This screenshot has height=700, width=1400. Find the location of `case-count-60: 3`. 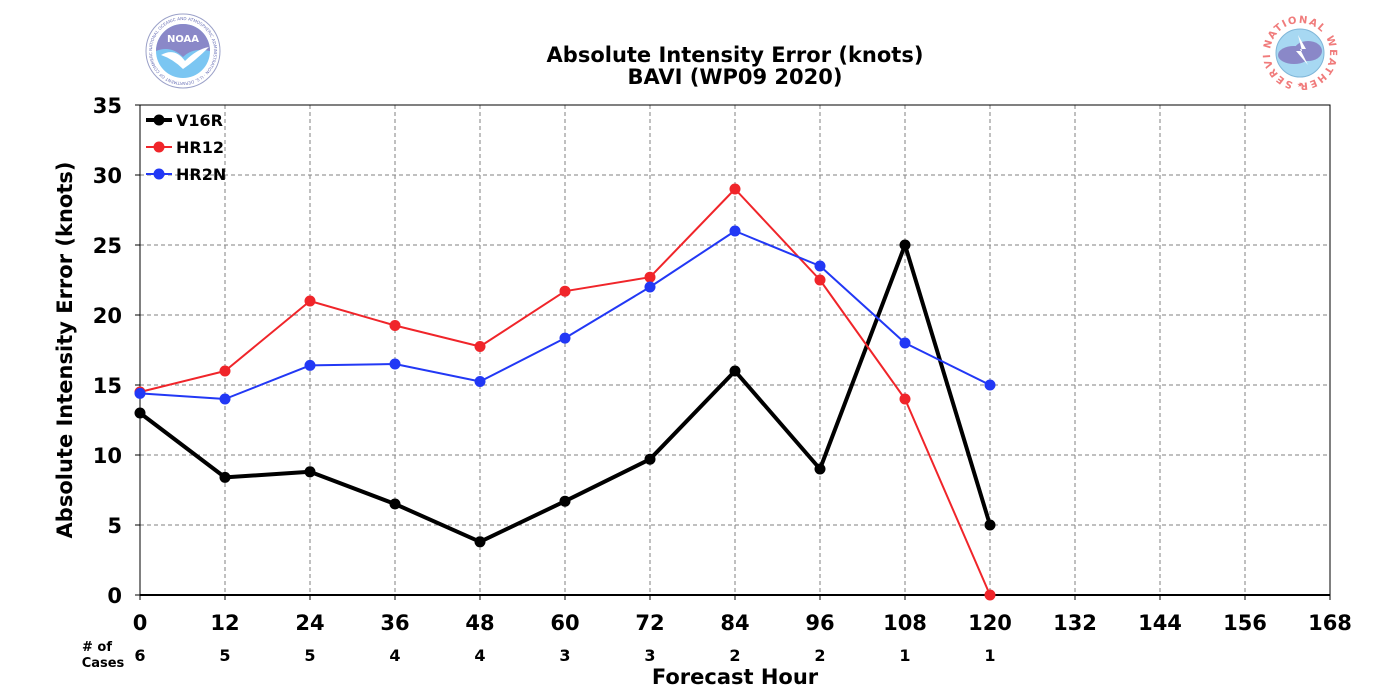

case-count-60: 3 is located at coordinates (564, 655).